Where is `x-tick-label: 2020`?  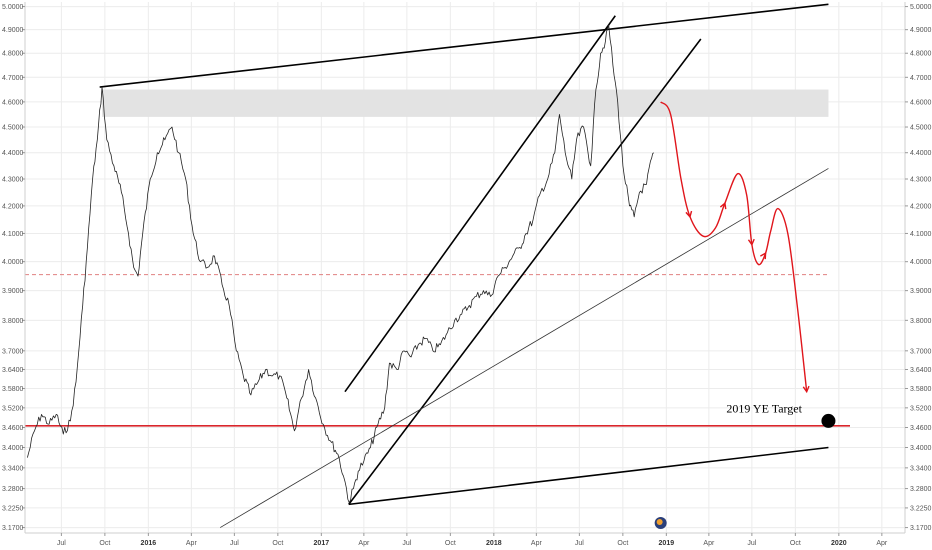 x-tick-label: 2020 is located at coordinates (839, 543).